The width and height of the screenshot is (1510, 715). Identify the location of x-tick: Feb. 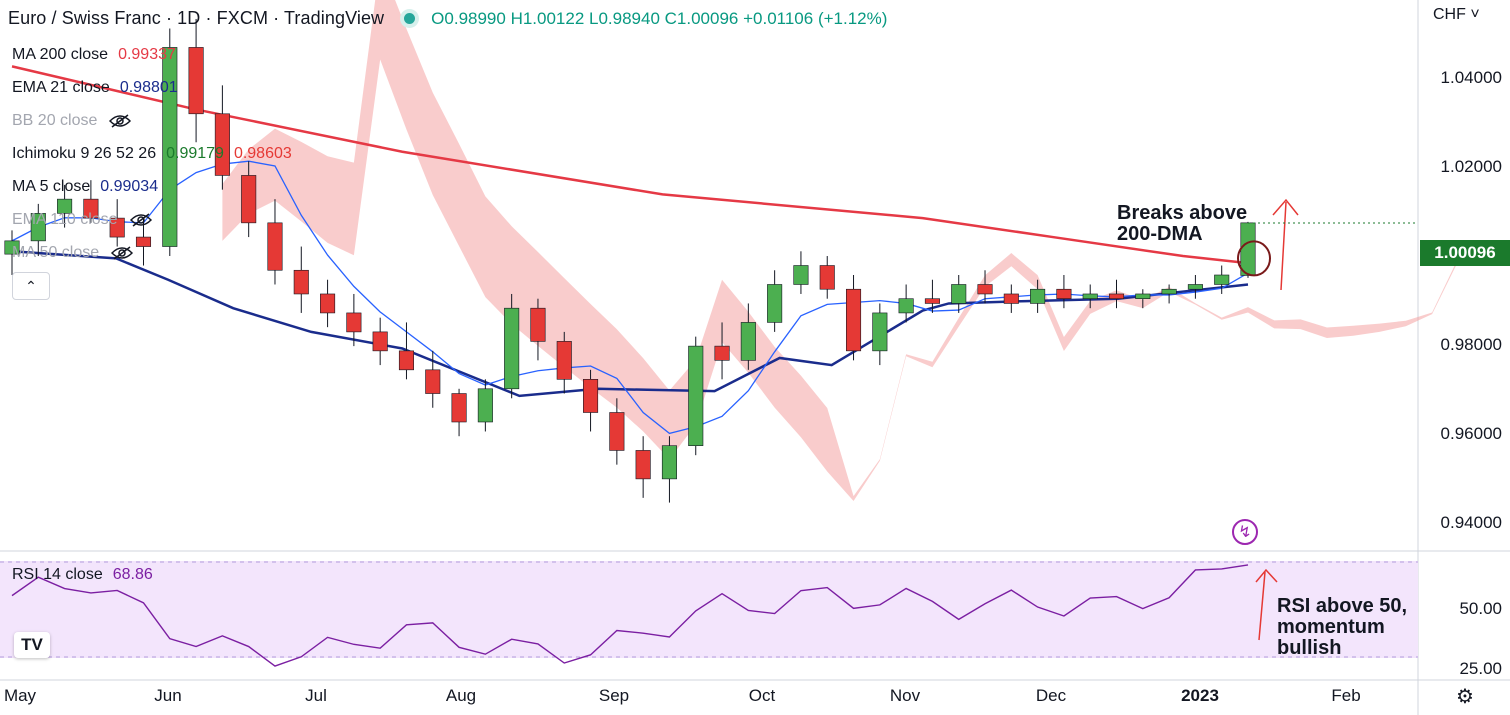
(1346, 695).